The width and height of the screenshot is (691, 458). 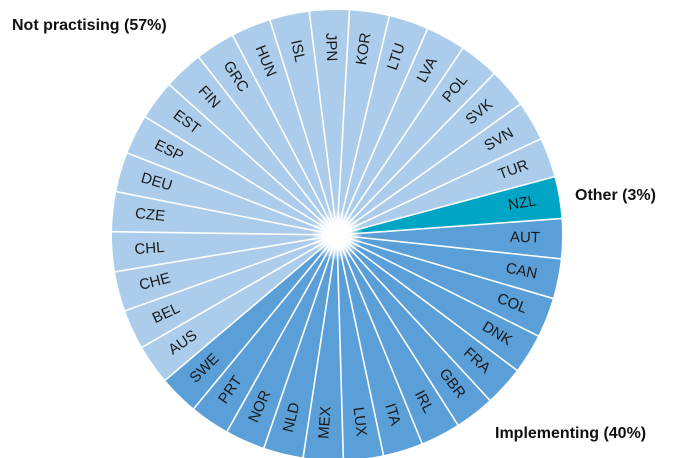 I want to click on slice-label: CAN, so click(x=521, y=271).